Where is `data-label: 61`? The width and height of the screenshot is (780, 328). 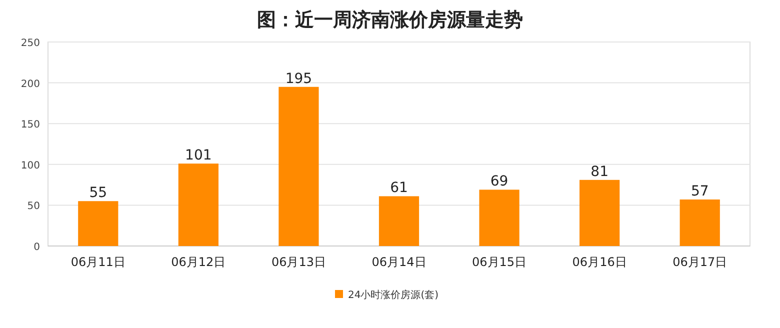 data-label: 61 is located at coordinates (399, 188).